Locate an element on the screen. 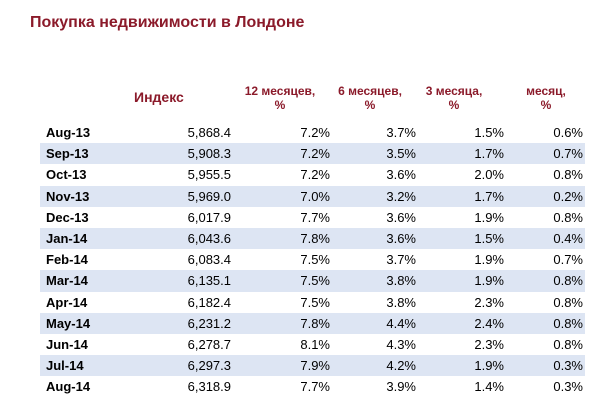 The image size is (600, 411). row-date: Nov-13 is located at coordinates (68, 196).